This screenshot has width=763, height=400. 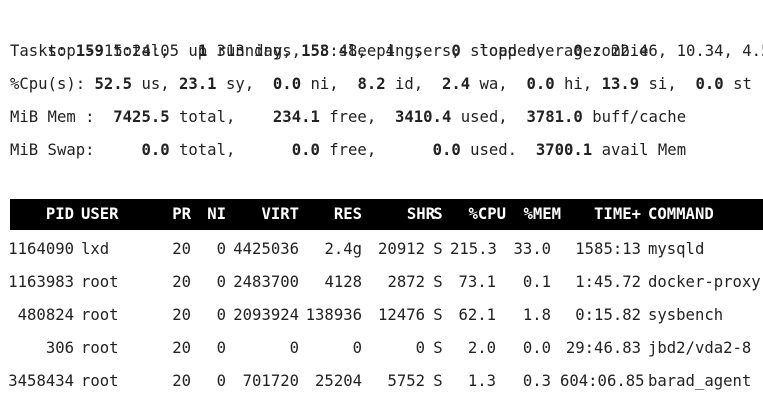 I want to click on virt-cell: 4425036, so click(x=266, y=249).